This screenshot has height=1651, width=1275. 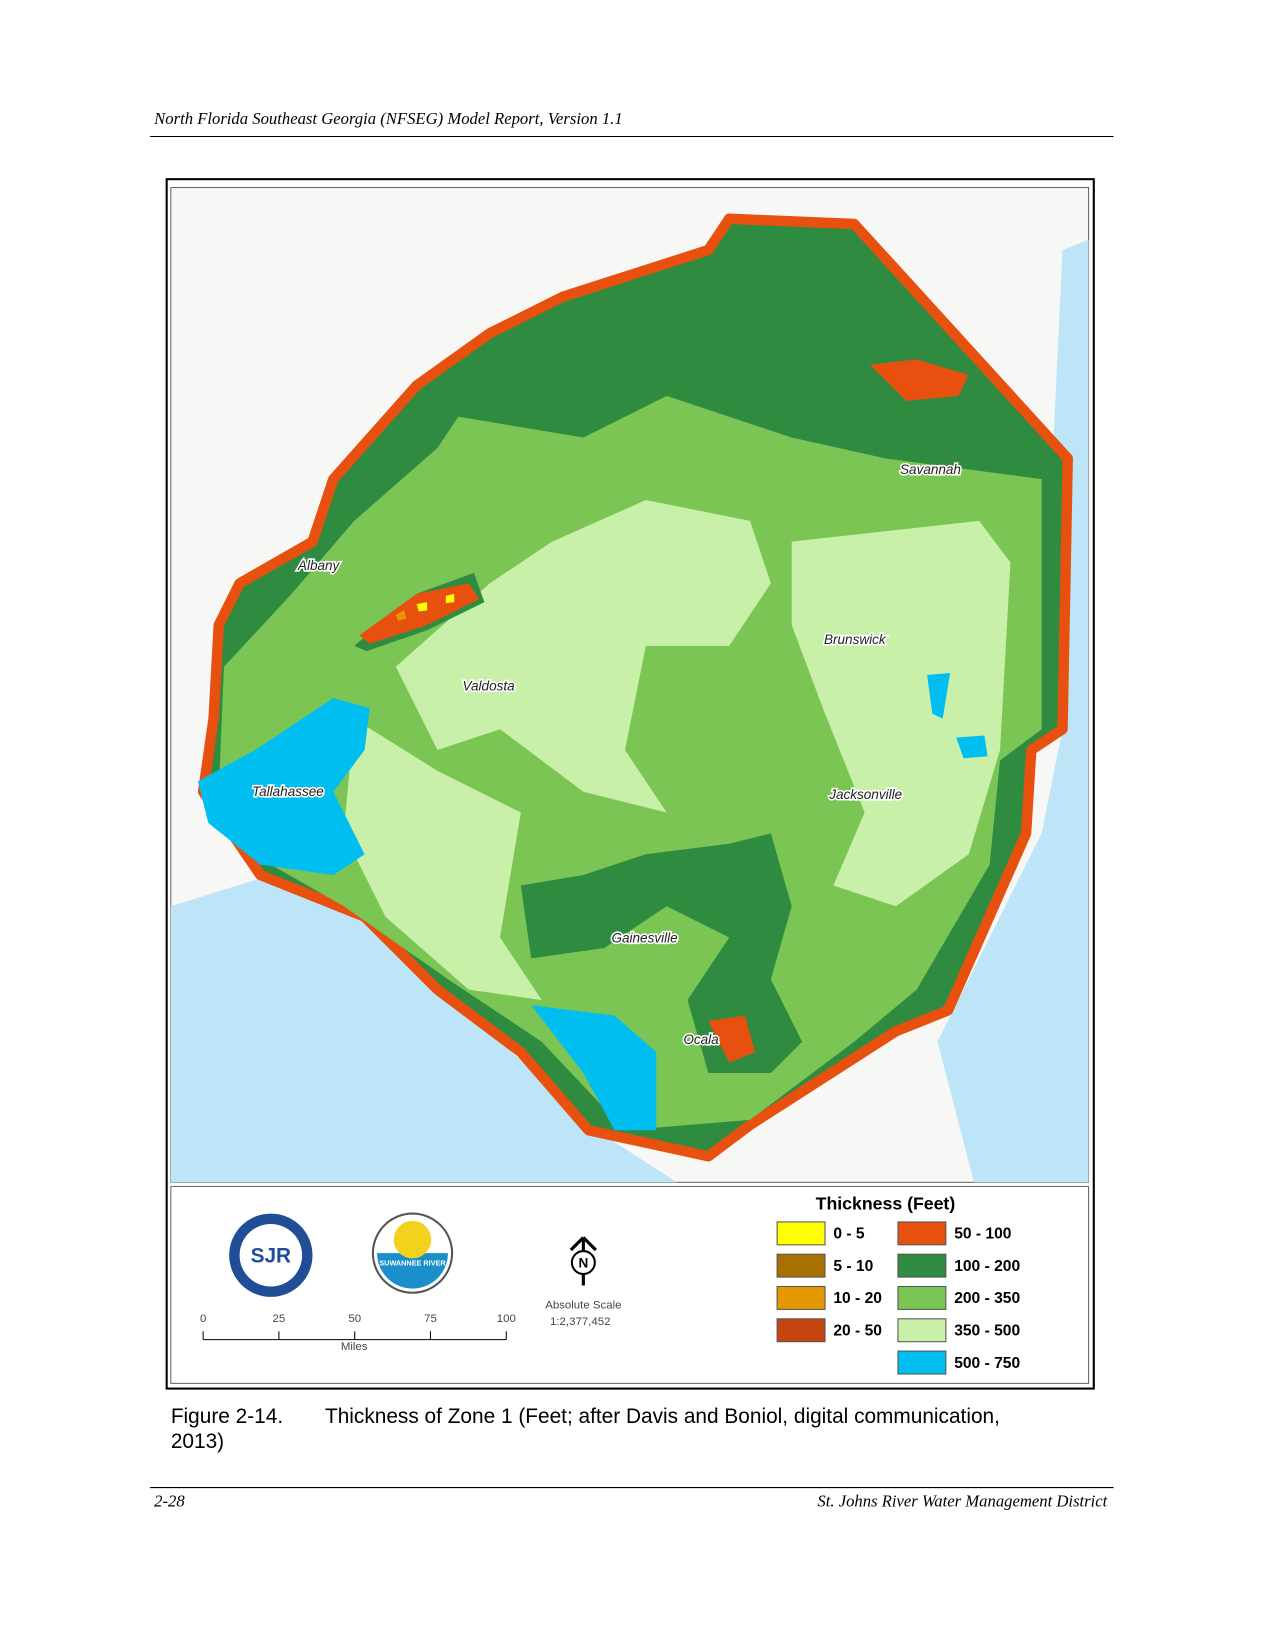 I want to click on legend-label: 100 - 200, so click(x=987, y=1266).